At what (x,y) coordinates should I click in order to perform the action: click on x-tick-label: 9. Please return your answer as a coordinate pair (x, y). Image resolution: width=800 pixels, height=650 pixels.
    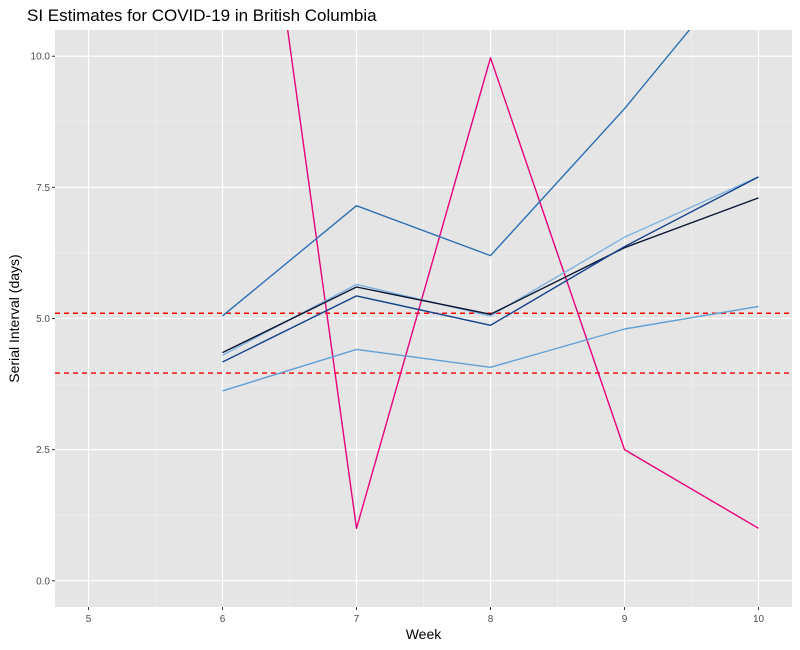
    Looking at the image, I should click on (625, 619).